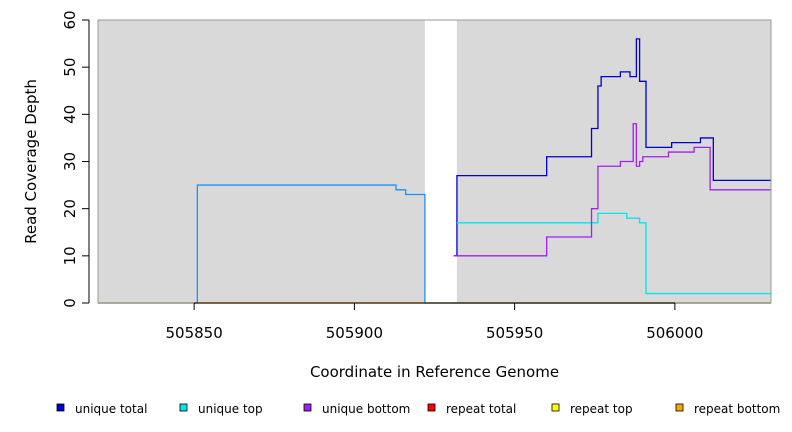 The image size is (792, 432). What do you see at coordinates (70, 255) in the screenshot?
I see `y-tick-label: 10` at bounding box center [70, 255].